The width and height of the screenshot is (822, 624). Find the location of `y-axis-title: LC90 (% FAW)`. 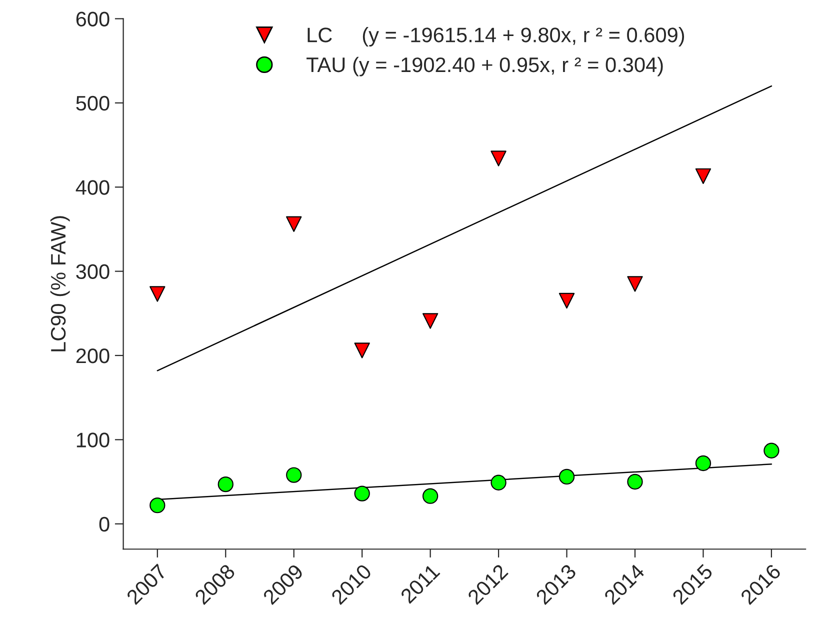

y-axis-title: LC90 (% FAW) is located at coordinates (60, 284).